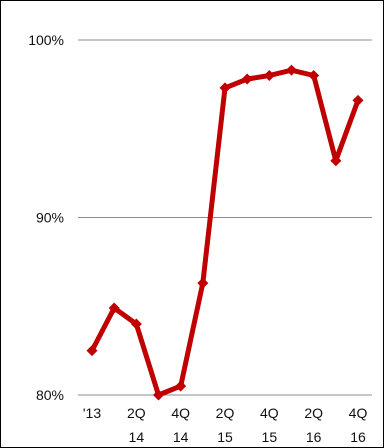  What do you see at coordinates (225, 425) in the screenshot?
I see `x-axis-labels: '13 2Q 14 4Q 14 2Q 15 4Q 15 2Q 16 4Q 16` at bounding box center [225, 425].